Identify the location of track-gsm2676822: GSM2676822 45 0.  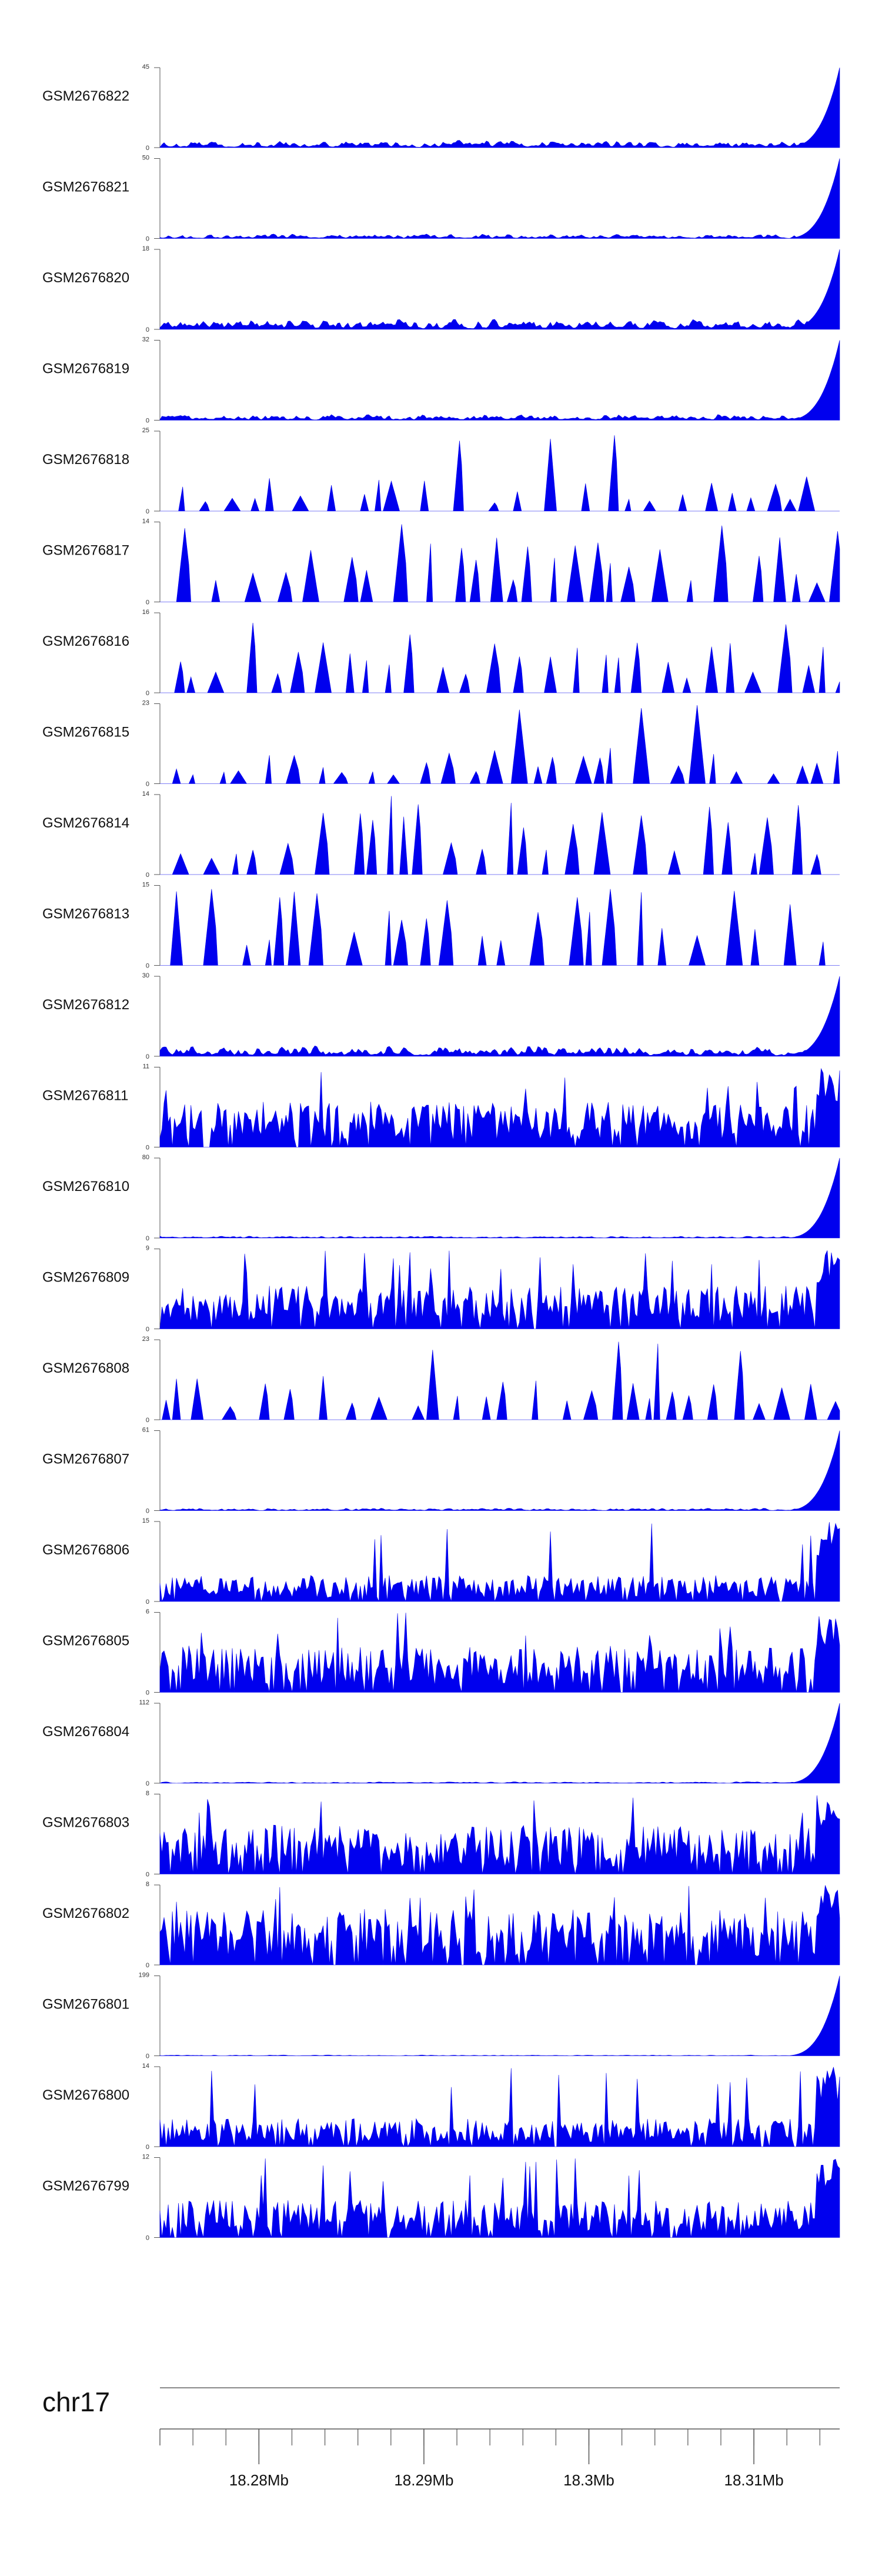
(441, 108).